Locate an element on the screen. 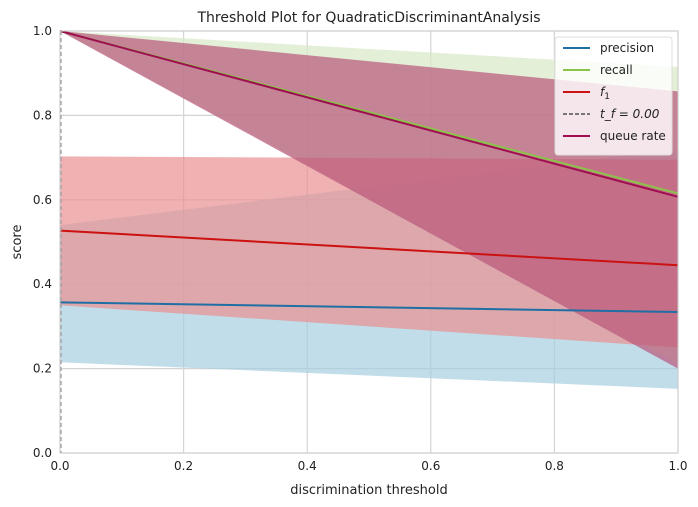  y-axis-label: score is located at coordinates (17, 242).